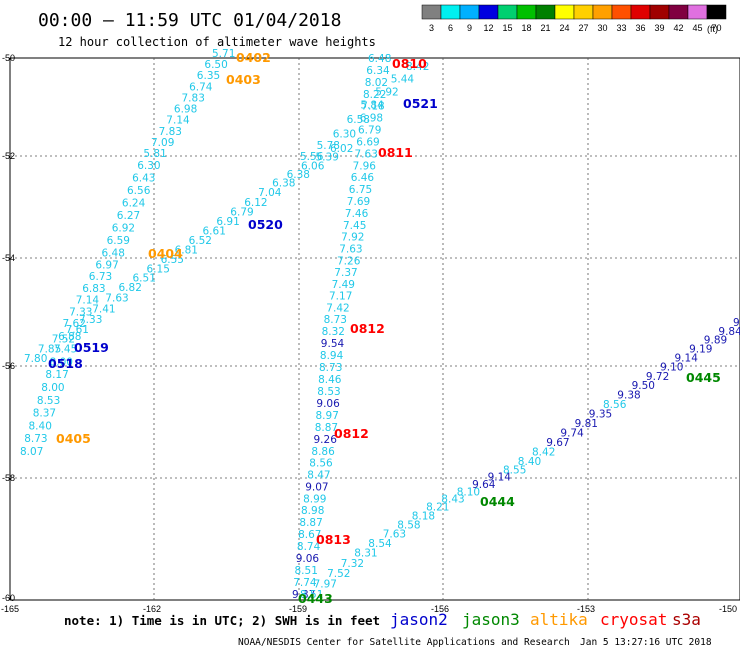 This screenshot has height=650, width=740. Describe the element at coordinates (128, 216) in the screenshot. I see `wave-height-value: 6.27` at that location.